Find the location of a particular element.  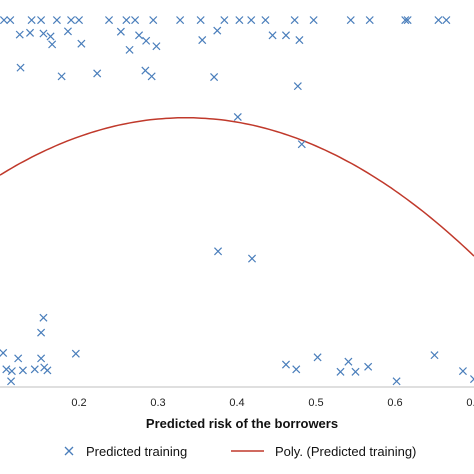

x-tick-label: 0.4 is located at coordinates (236, 403).